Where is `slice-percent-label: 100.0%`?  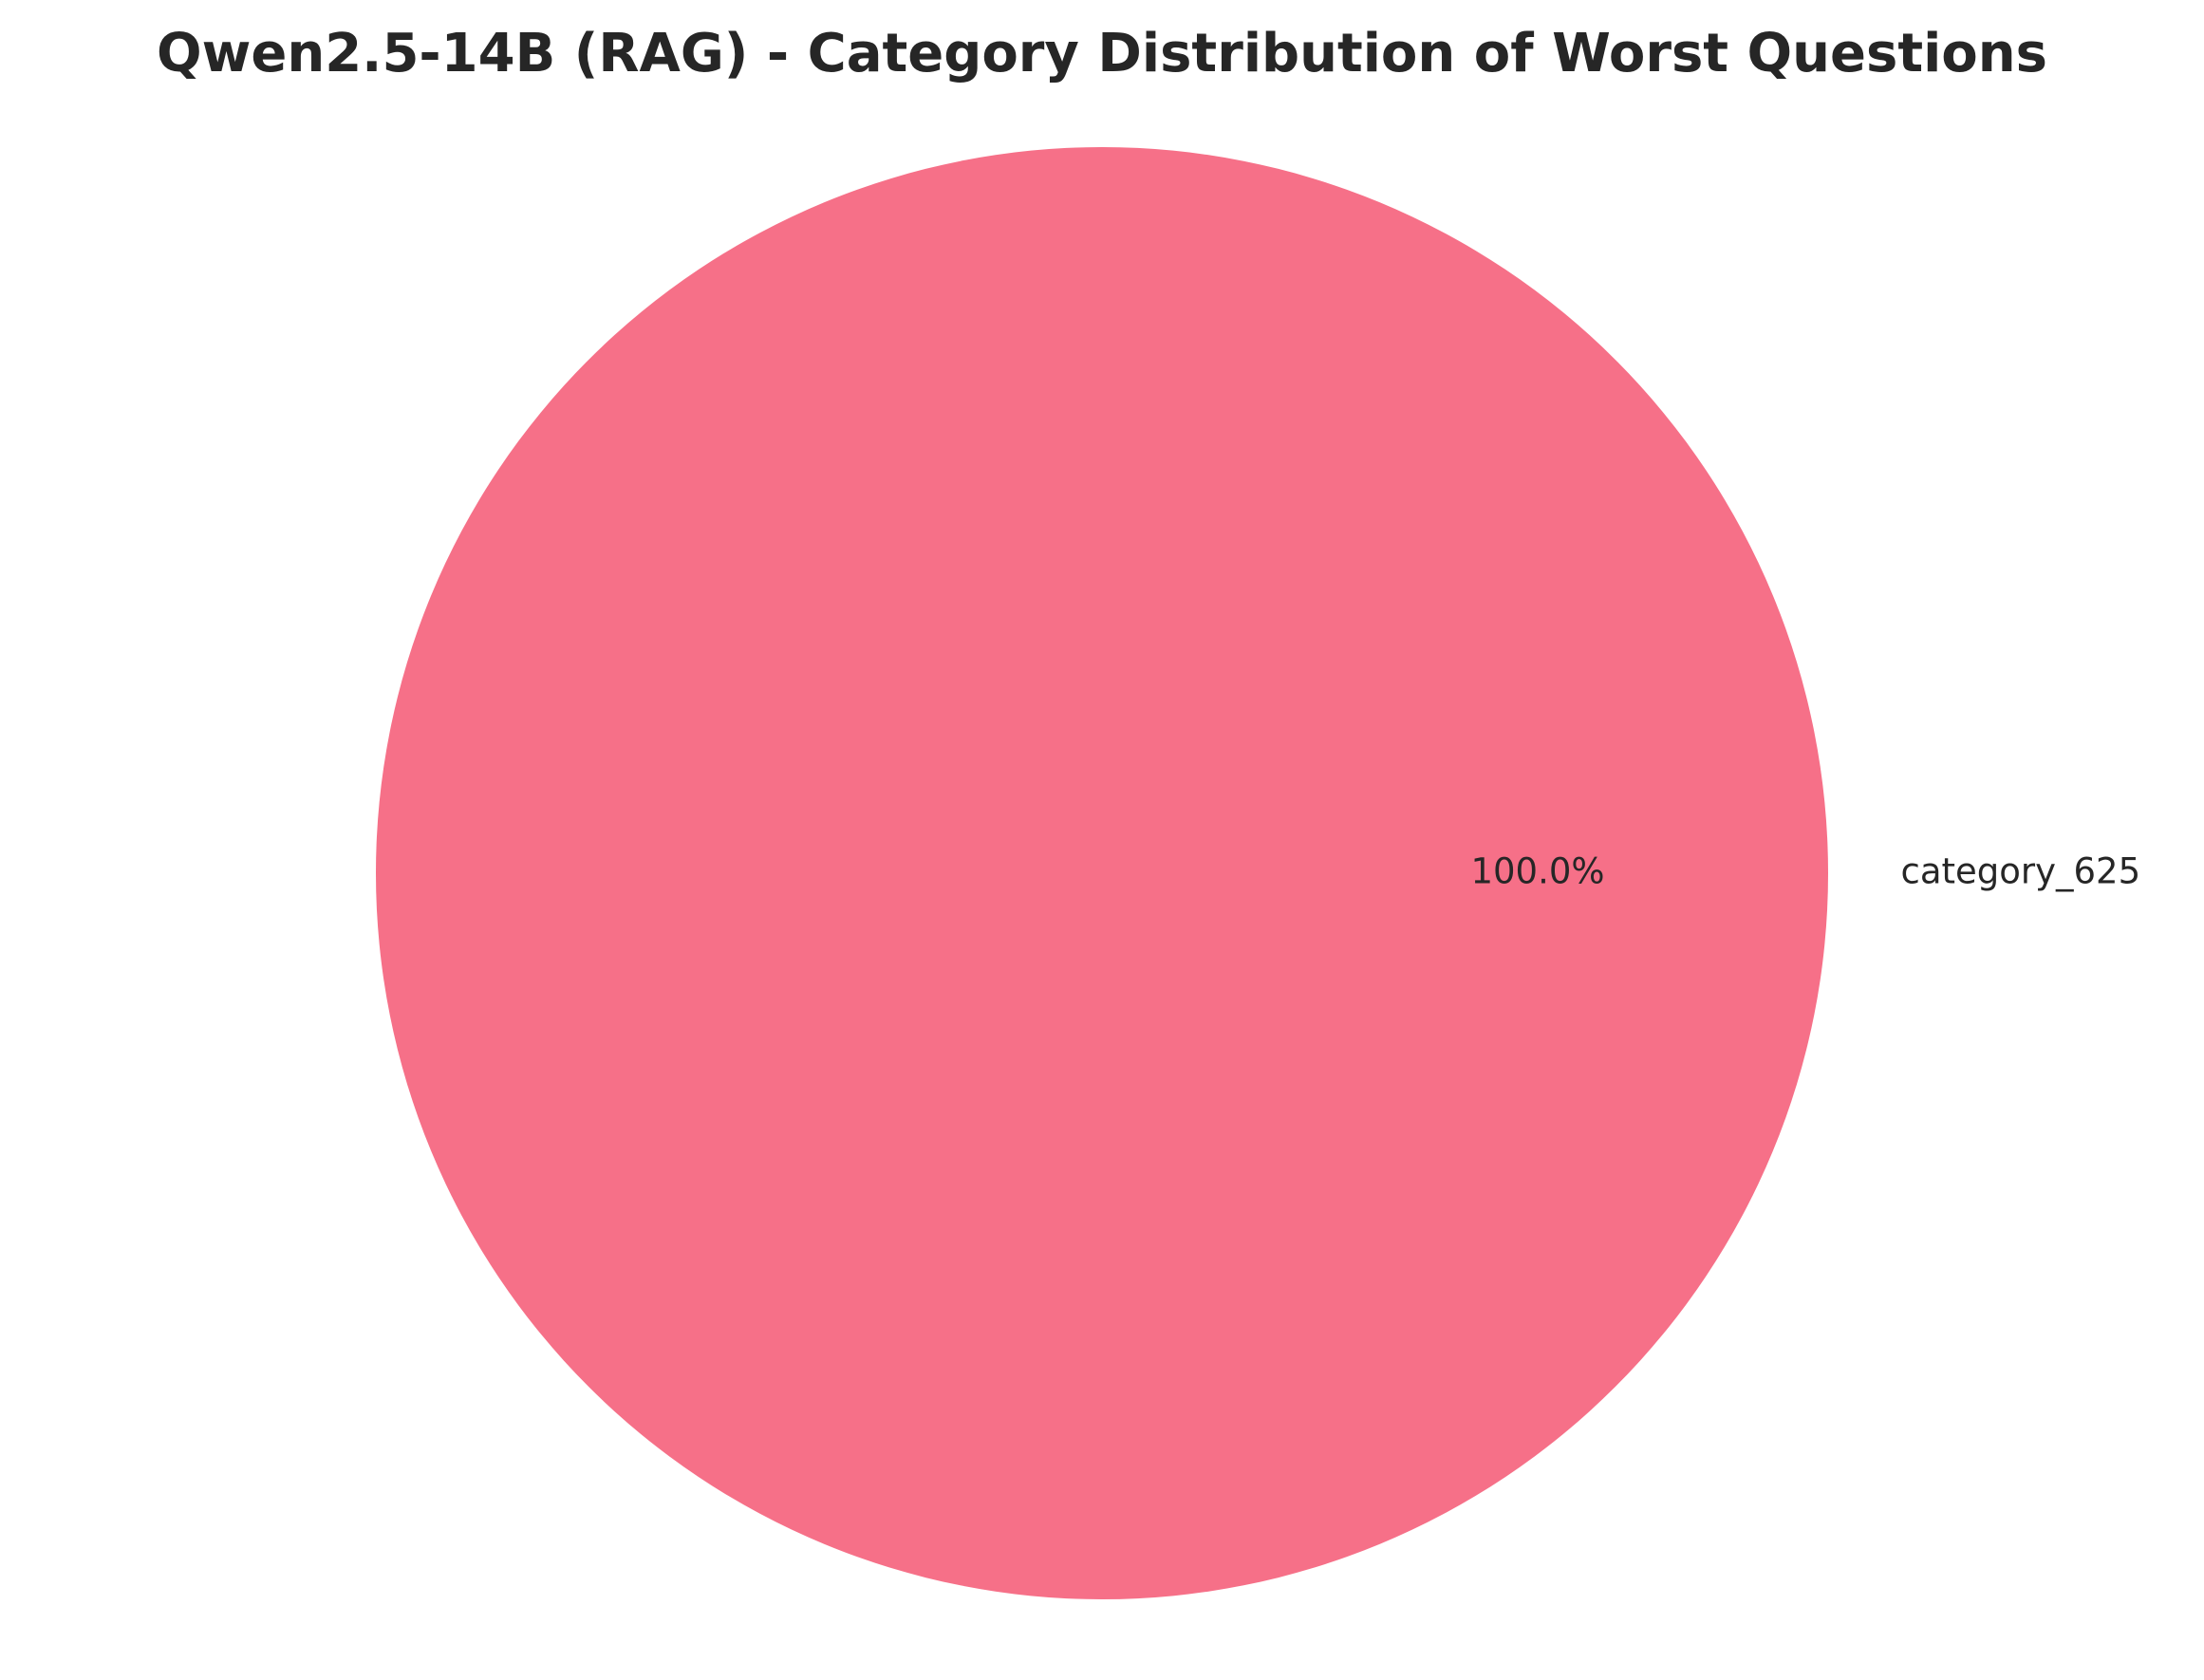
slice-percent-label: 100.0% is located at coordinates (1537, 871).